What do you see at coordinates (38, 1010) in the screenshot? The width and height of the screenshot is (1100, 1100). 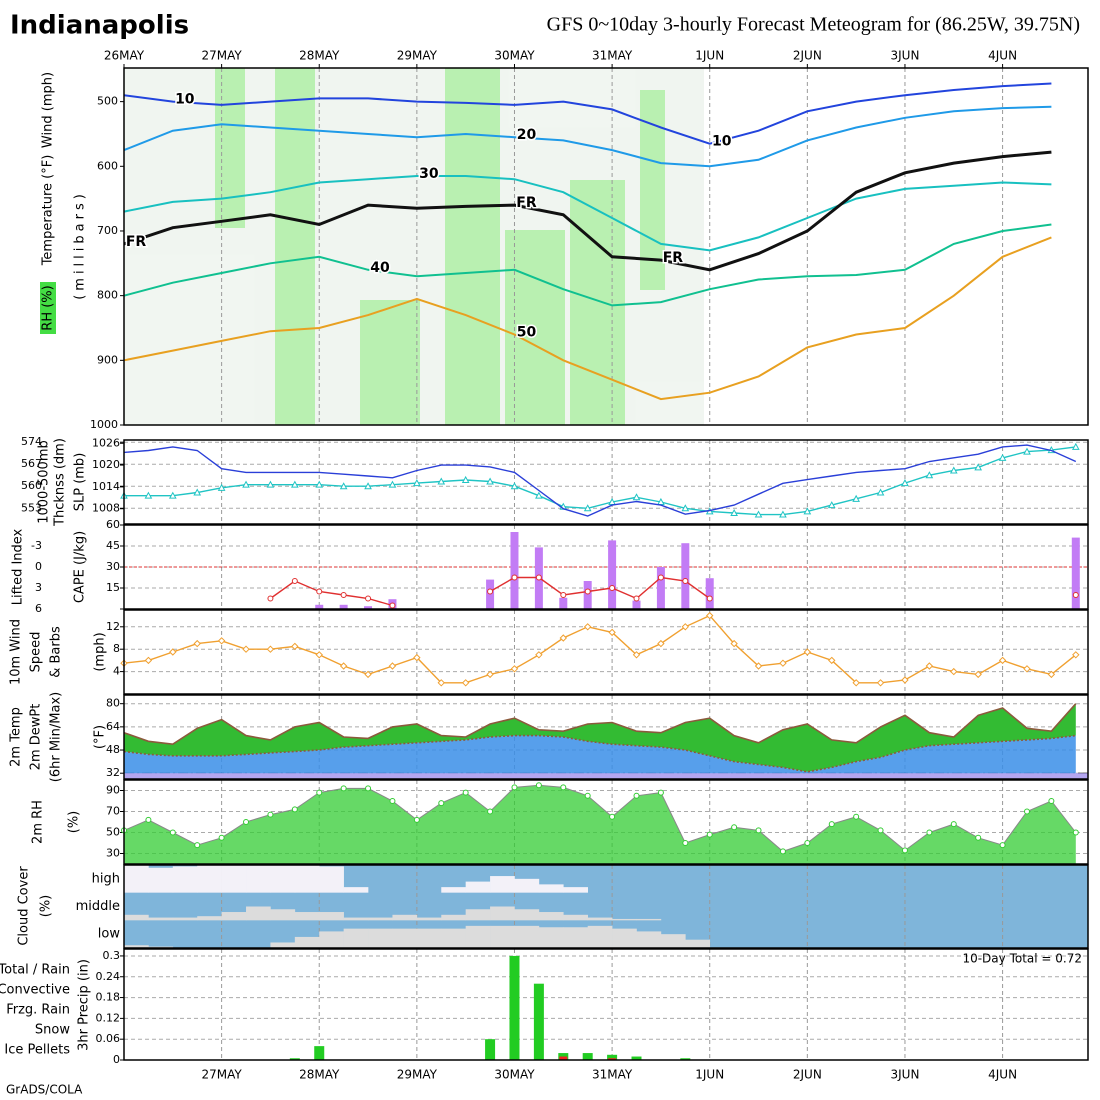 I see `legend-entry: Frzg. Rain` at bounding box center [38, 1010].